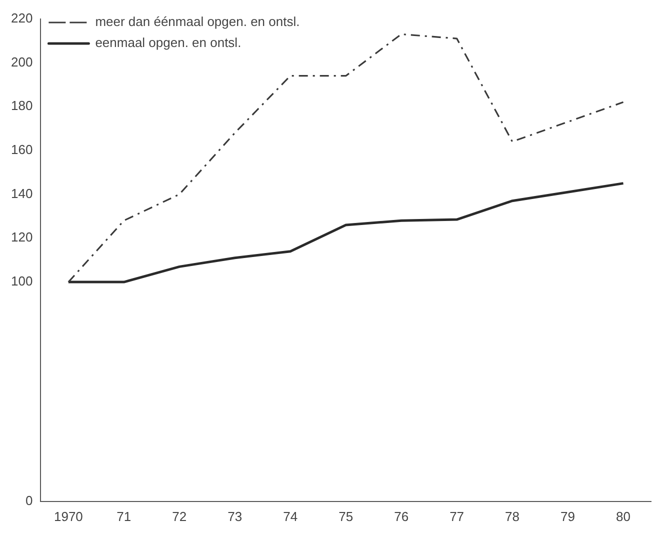 The image size is (669, 536). I want to click on x-tick-label: 75, so click(346, 516).